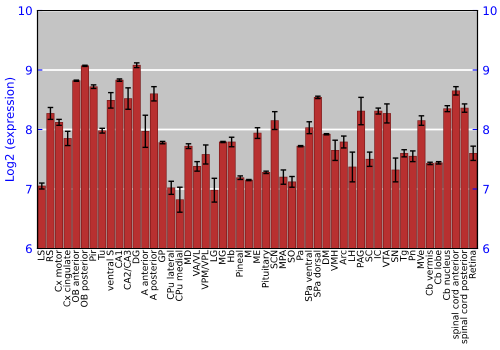  I want to click on x-tick-label: GP, so click(162, 256).